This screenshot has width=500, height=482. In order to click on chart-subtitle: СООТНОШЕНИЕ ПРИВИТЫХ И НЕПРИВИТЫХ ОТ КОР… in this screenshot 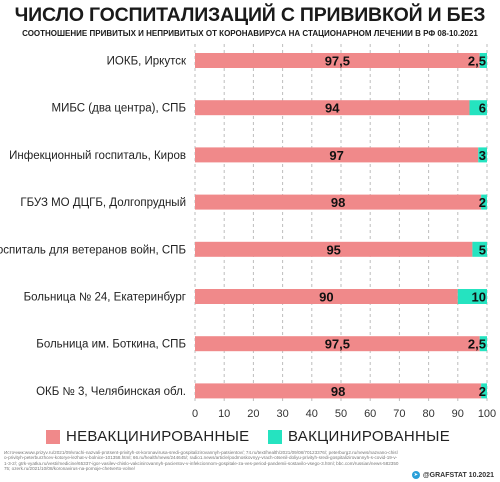, I will do `click(250, 33)`.